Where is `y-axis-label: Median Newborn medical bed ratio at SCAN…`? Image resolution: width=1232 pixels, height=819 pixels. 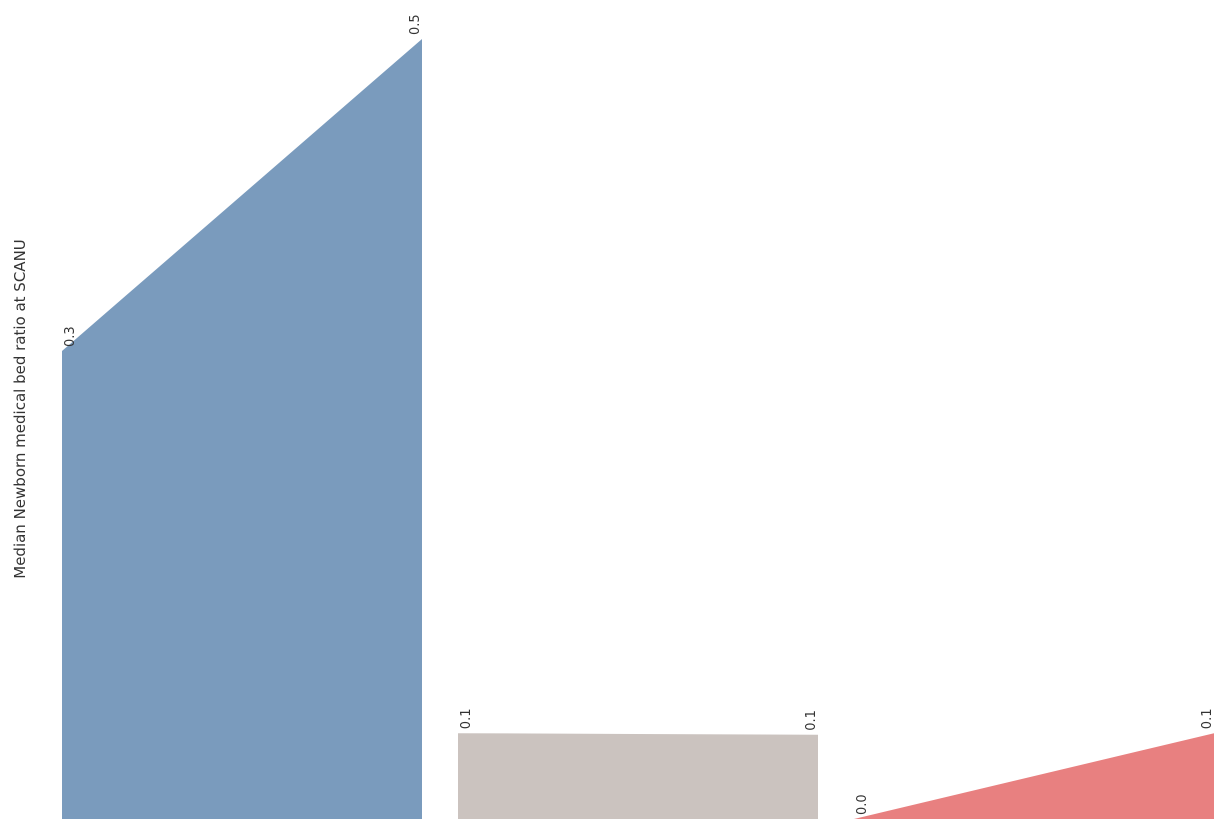 y-axis-label: Median Newborn medical bed ratio at SCAN… is located at coordinates (20, 409).